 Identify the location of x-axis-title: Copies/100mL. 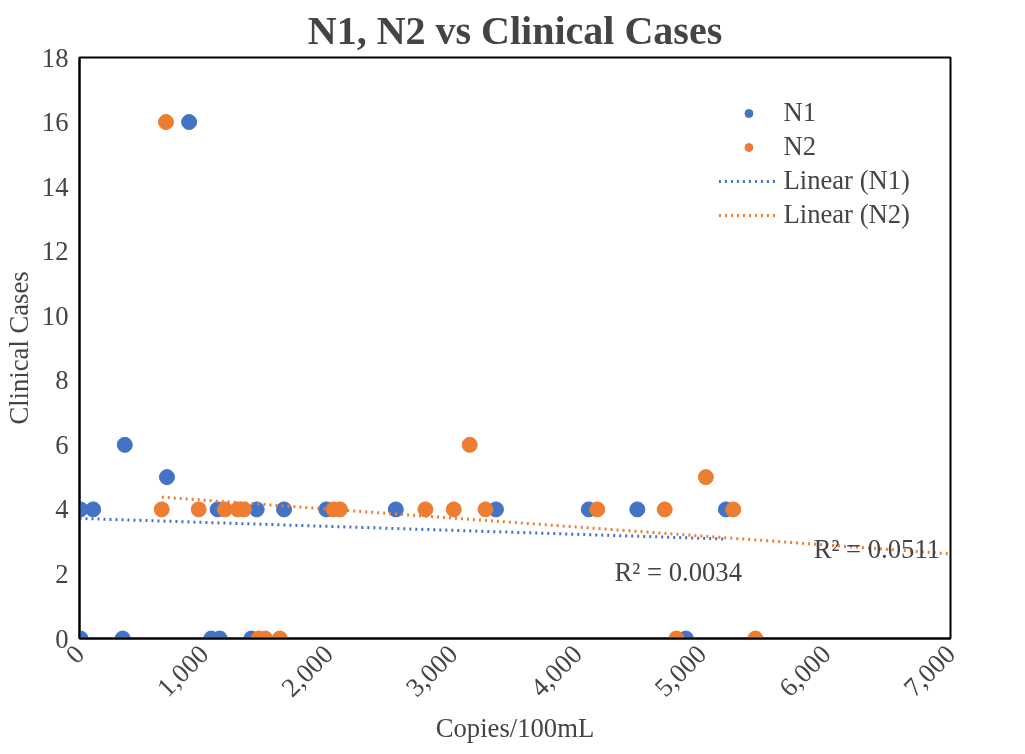
(515, 727).